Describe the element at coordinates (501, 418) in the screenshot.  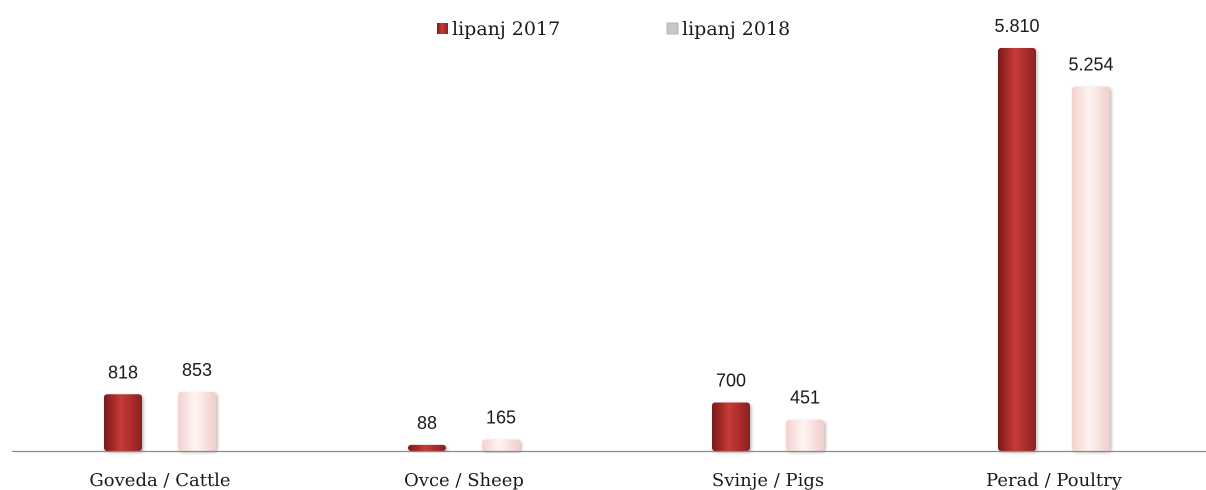
I see `value-label-lipanj-2018-ovce-sheep: 165` at that location.